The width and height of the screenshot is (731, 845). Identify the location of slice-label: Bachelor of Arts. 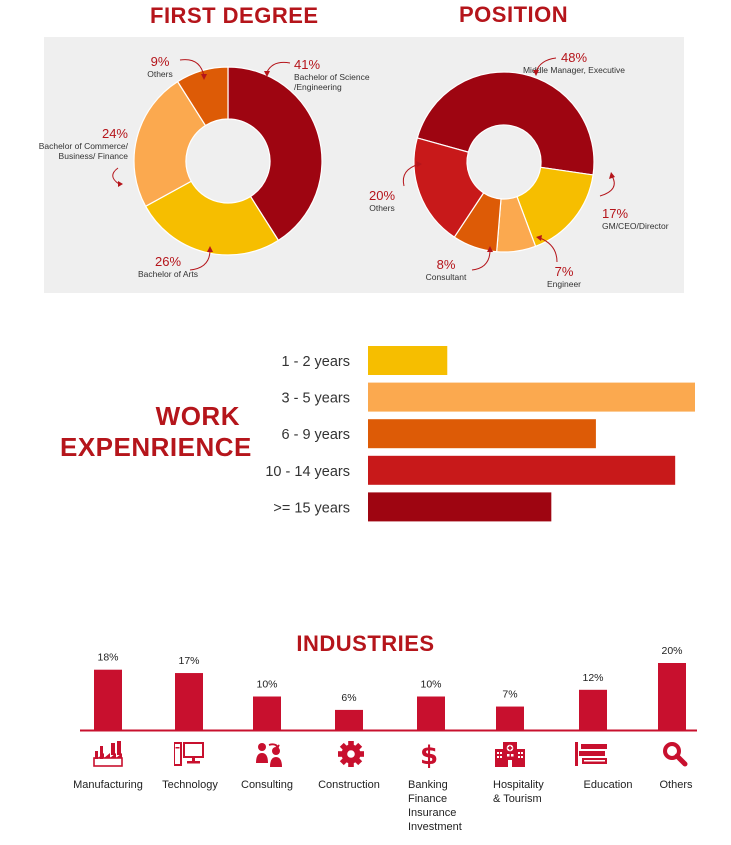
(168, 274).